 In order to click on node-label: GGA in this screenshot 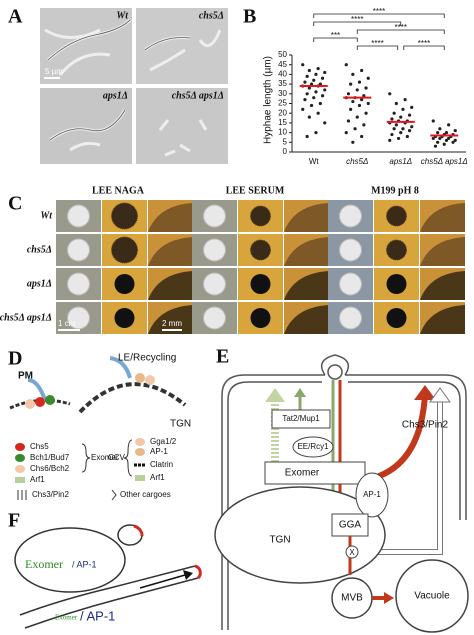, I will do `click(350, 525)`.